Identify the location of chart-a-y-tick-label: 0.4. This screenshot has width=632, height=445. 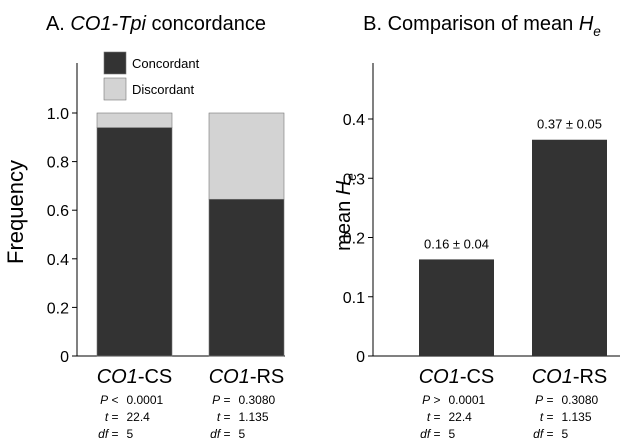
(58, 260).